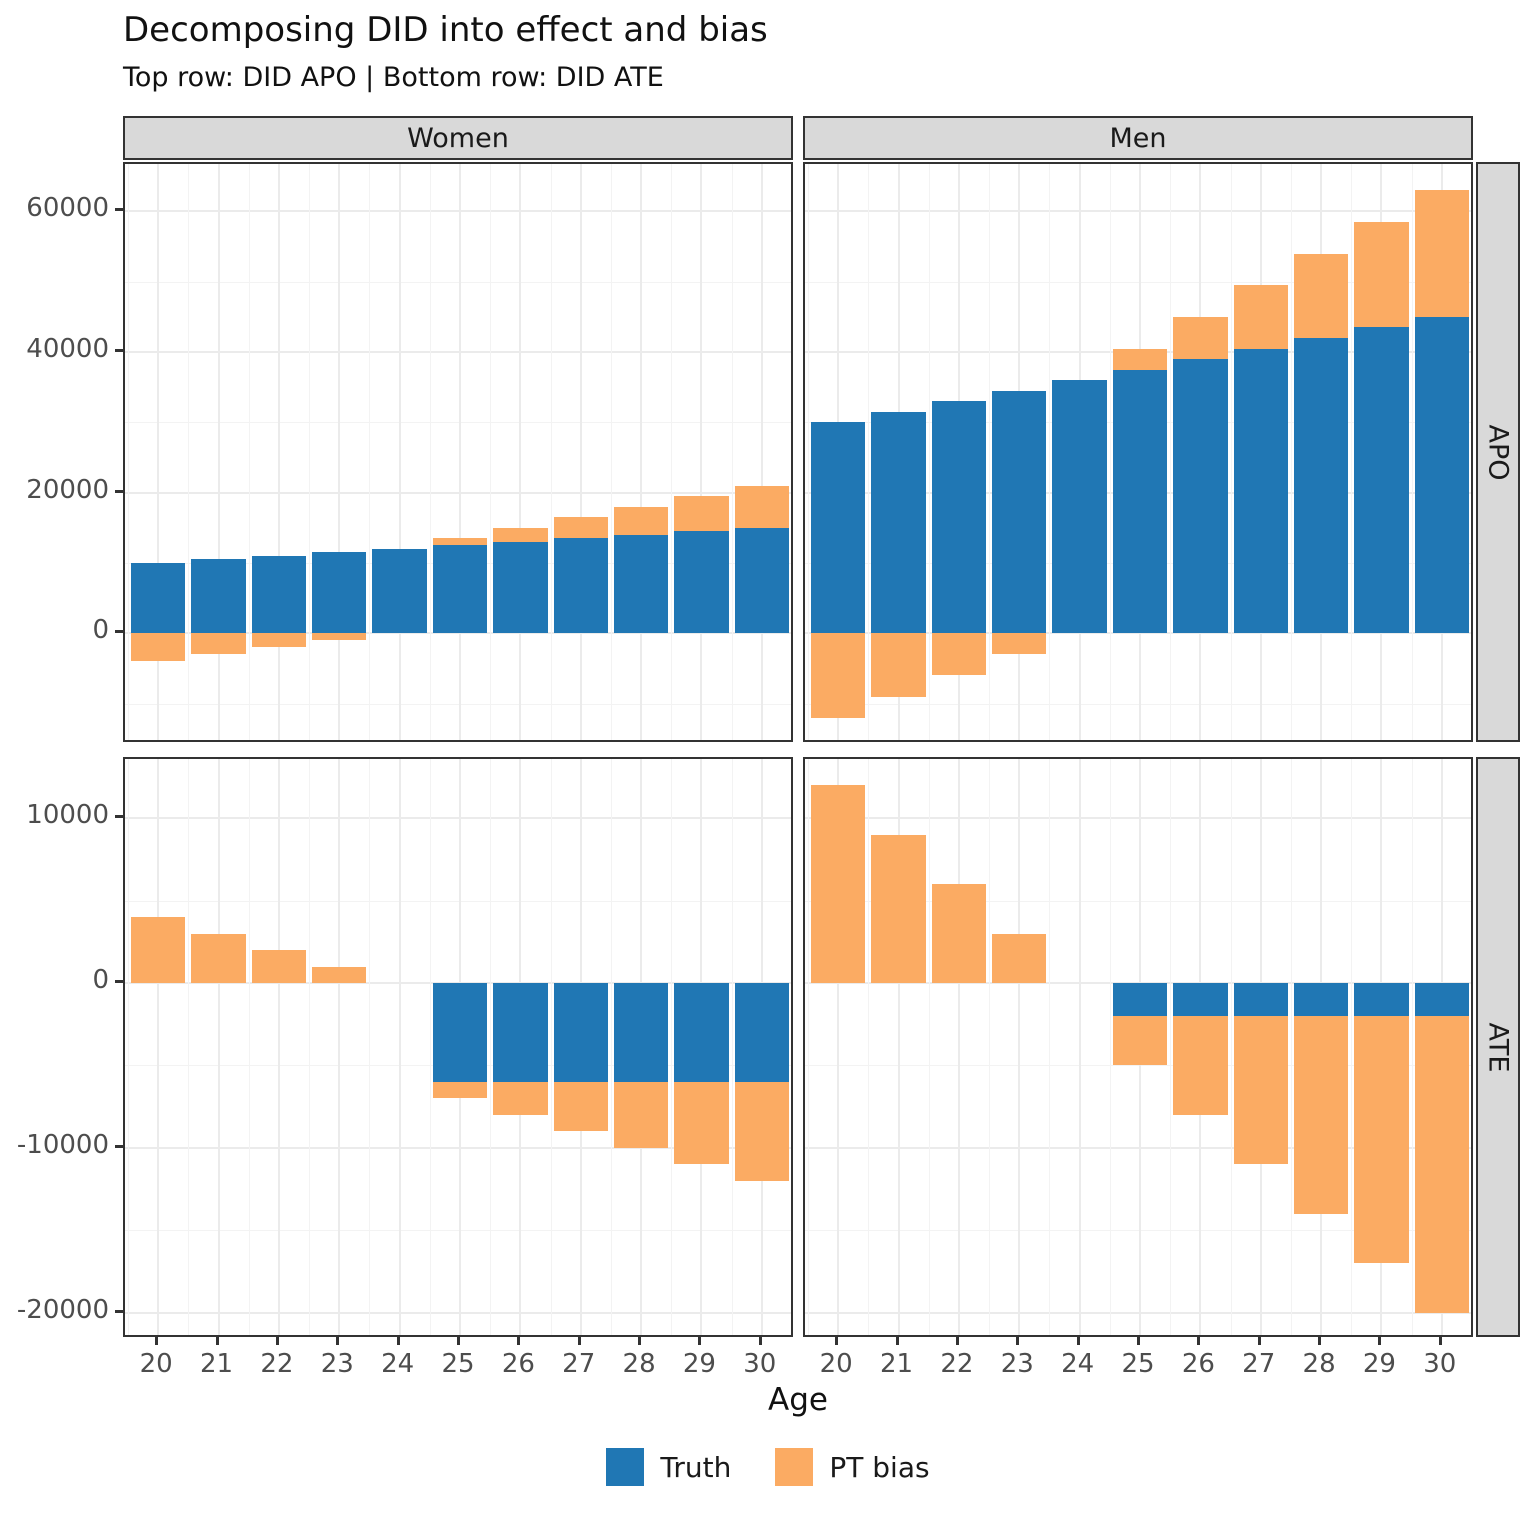  I want to click on x-tick-label: 20, so click(156, 1364).